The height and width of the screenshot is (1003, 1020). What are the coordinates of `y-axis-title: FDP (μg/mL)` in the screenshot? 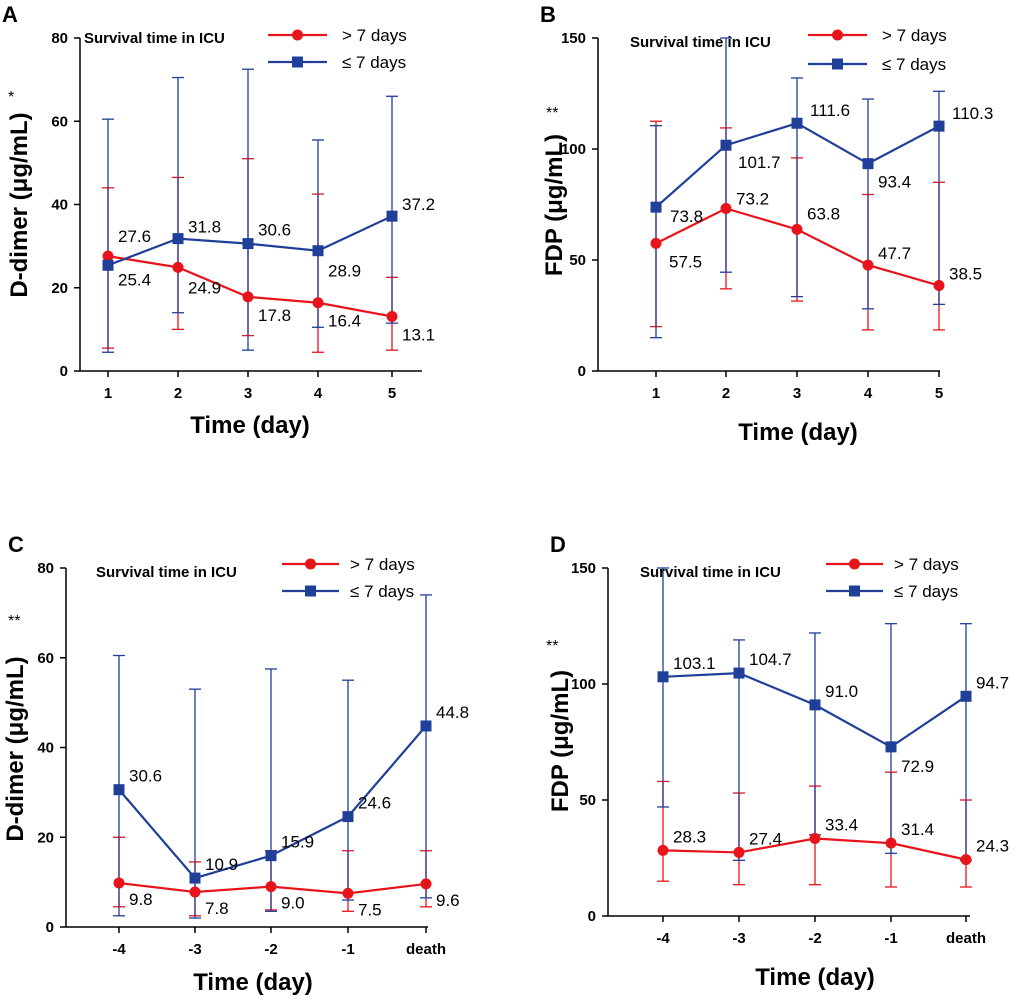 It's located at (560, 741).